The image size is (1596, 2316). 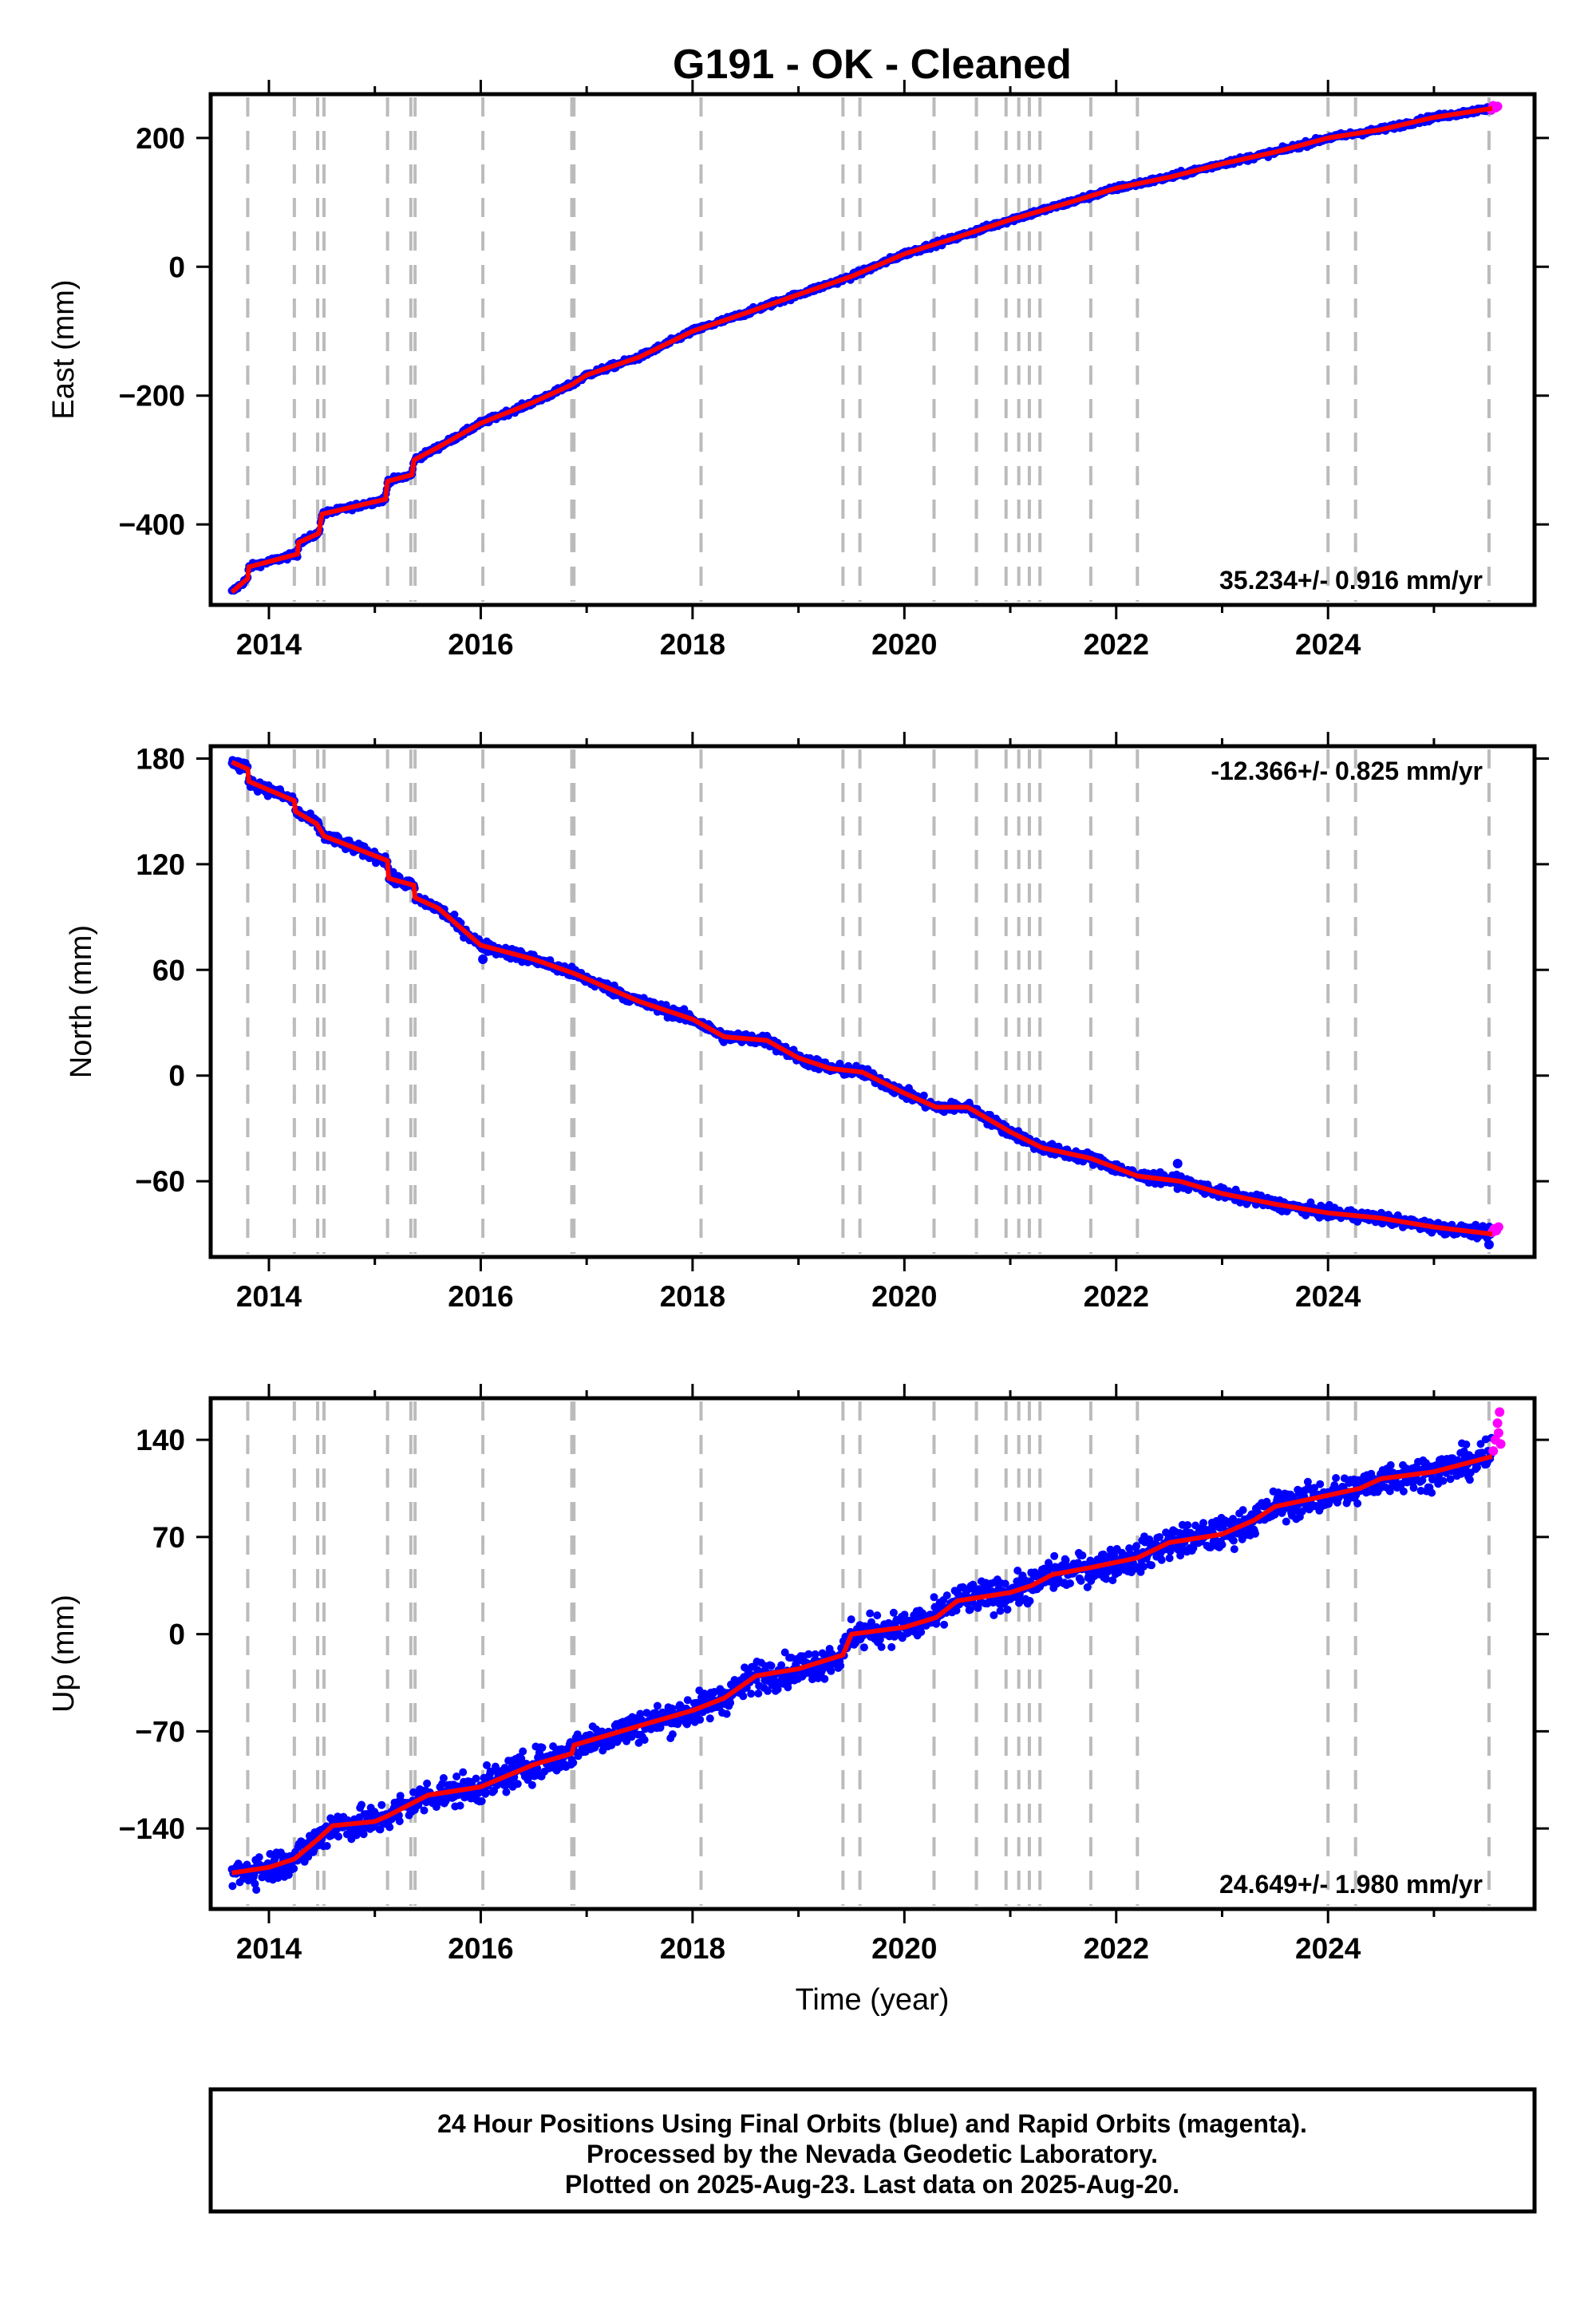 What do you see at coordinates (168, 970) in the screenshot?
I see `y-tick-label: 60` at bounding box center [168, 970].